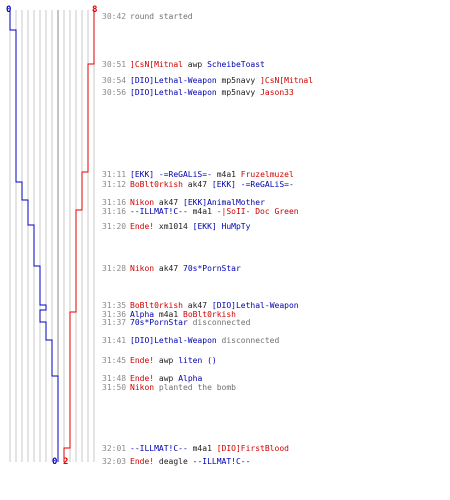 The height and width of the screenshot is (500, 450). Describe the element at coordinates (114, 305) in the screenshot. I see `event-time: 31:35` at that location.